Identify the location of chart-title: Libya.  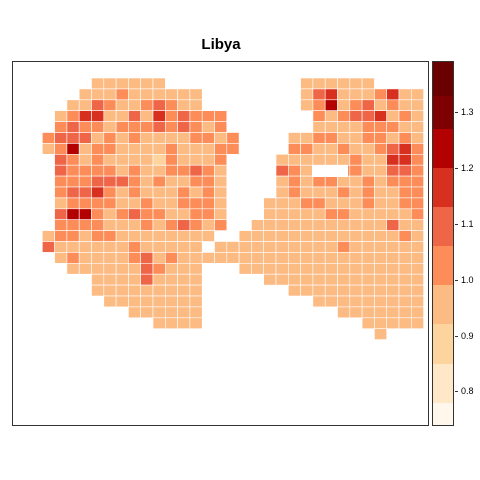
(221, 44).